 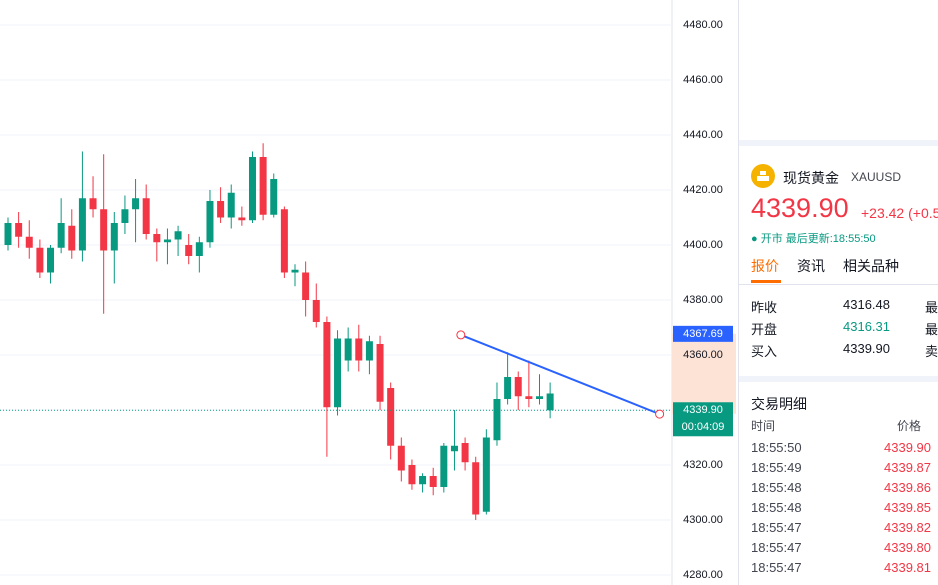 What do you see at coordinates (899, 213) in the screenshot?
I see `change: +23.42 (+0.5` at bounding box center [899, 213].